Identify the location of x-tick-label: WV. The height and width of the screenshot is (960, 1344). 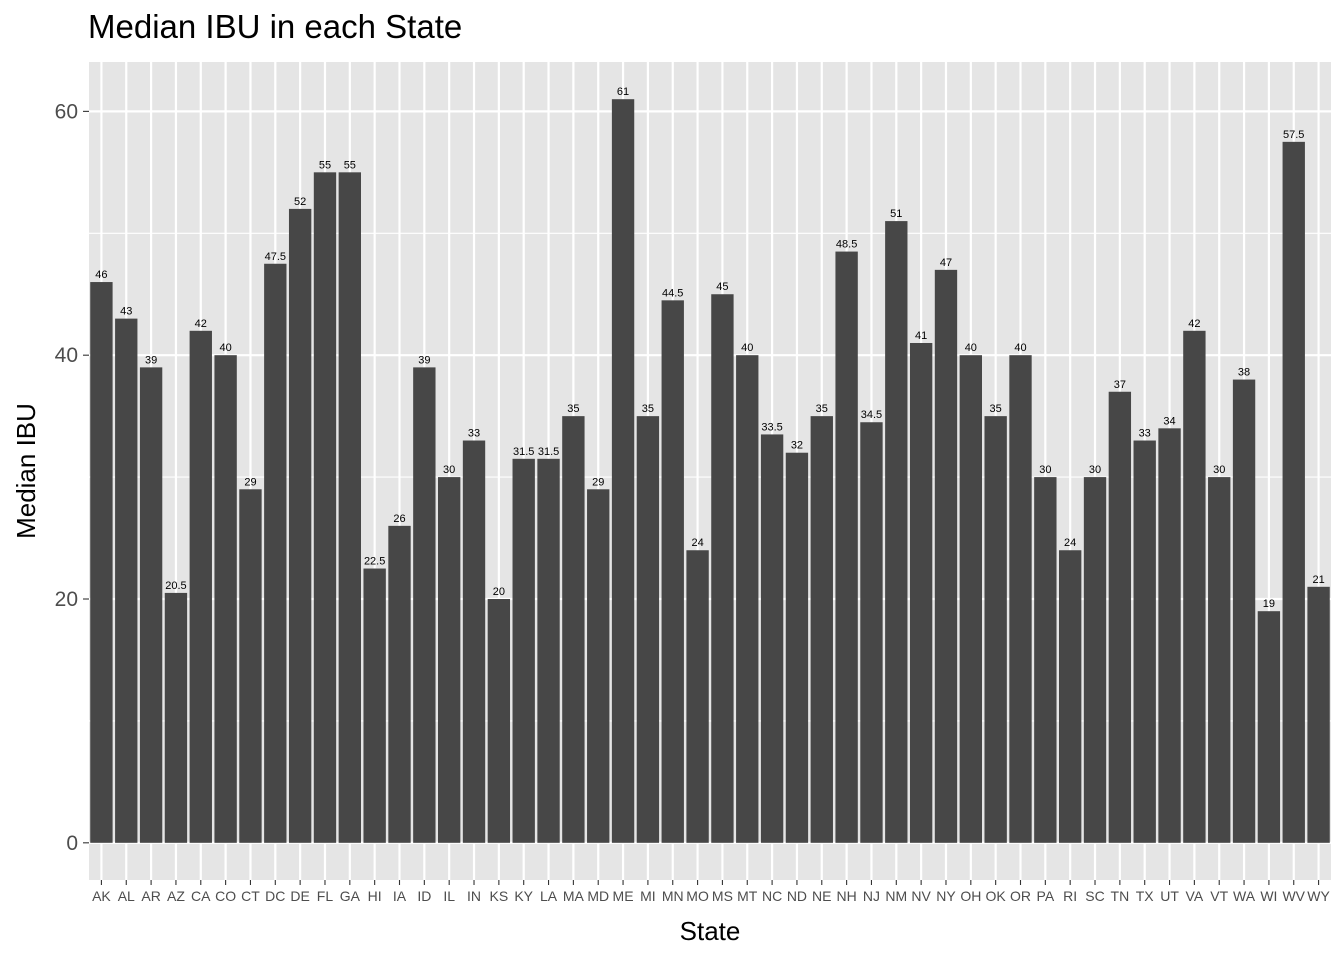
(1293, 896).